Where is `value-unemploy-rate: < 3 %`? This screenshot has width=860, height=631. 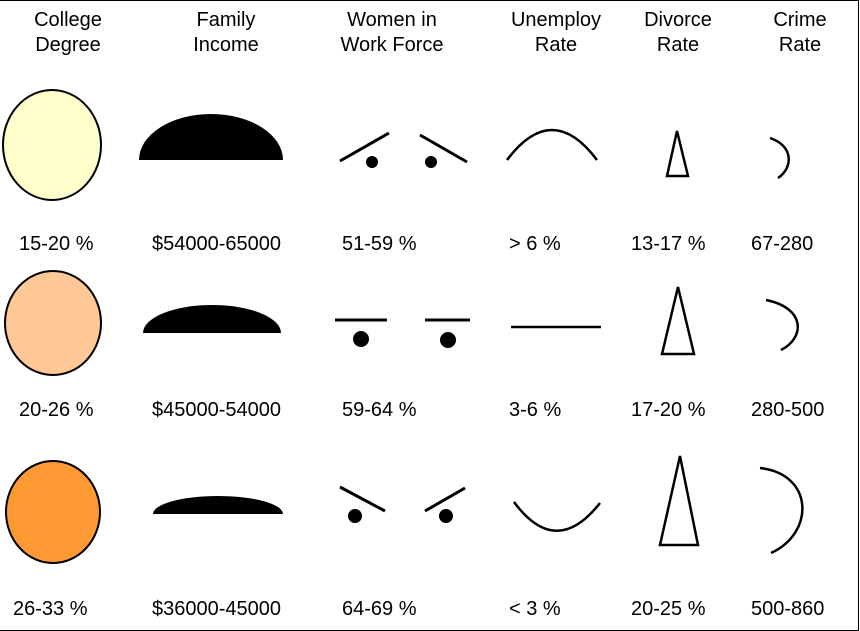 value-unemploy-rate: < 3 % is located at coordinates (535, 609).